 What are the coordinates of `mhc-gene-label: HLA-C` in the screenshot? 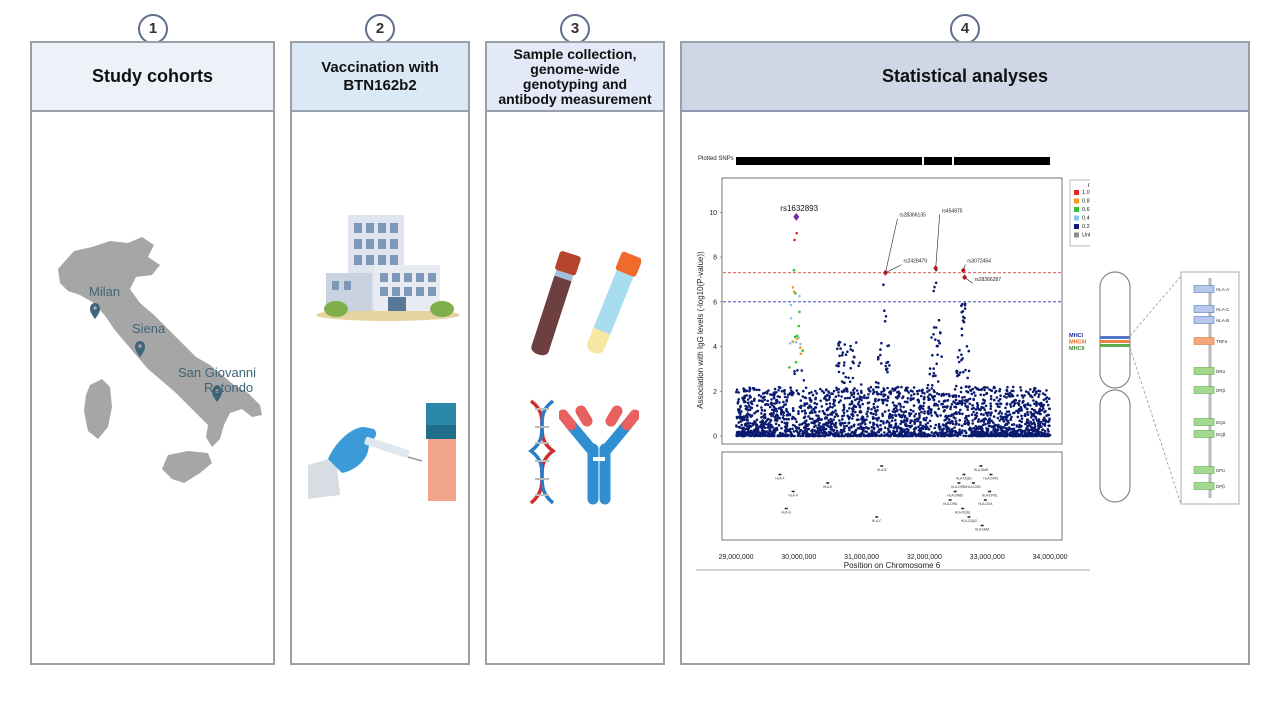 It's located at (1223, 309).